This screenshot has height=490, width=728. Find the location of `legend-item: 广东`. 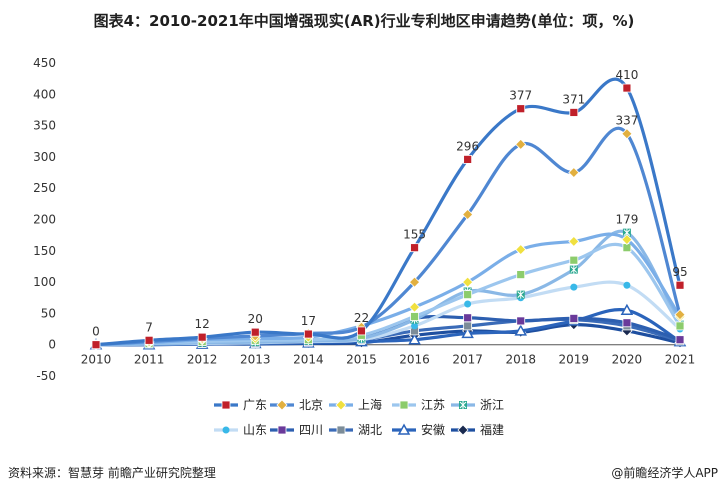

legend-item: 广东 is located at coordinates (240, 405).